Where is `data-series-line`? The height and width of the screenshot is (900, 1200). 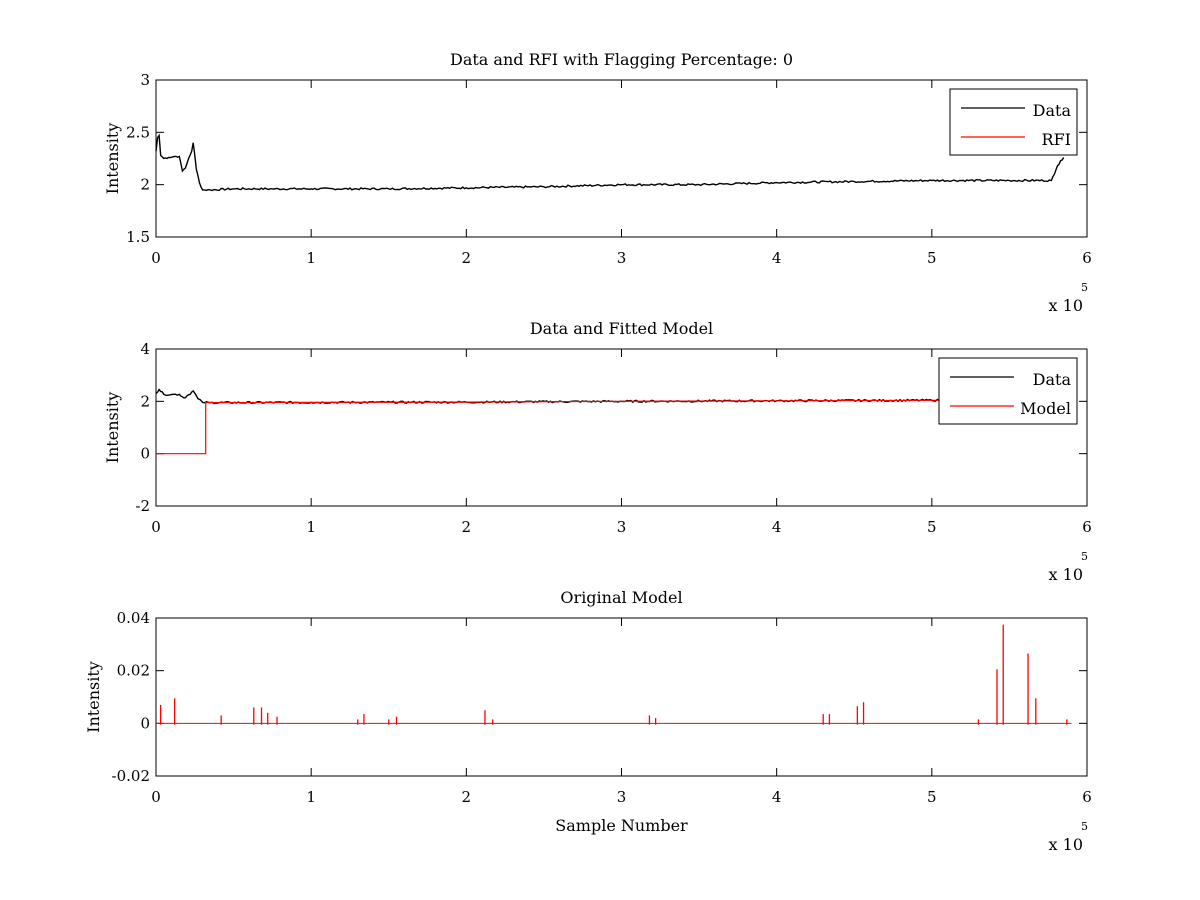
data-series-line is located at coordinates (610, 162).